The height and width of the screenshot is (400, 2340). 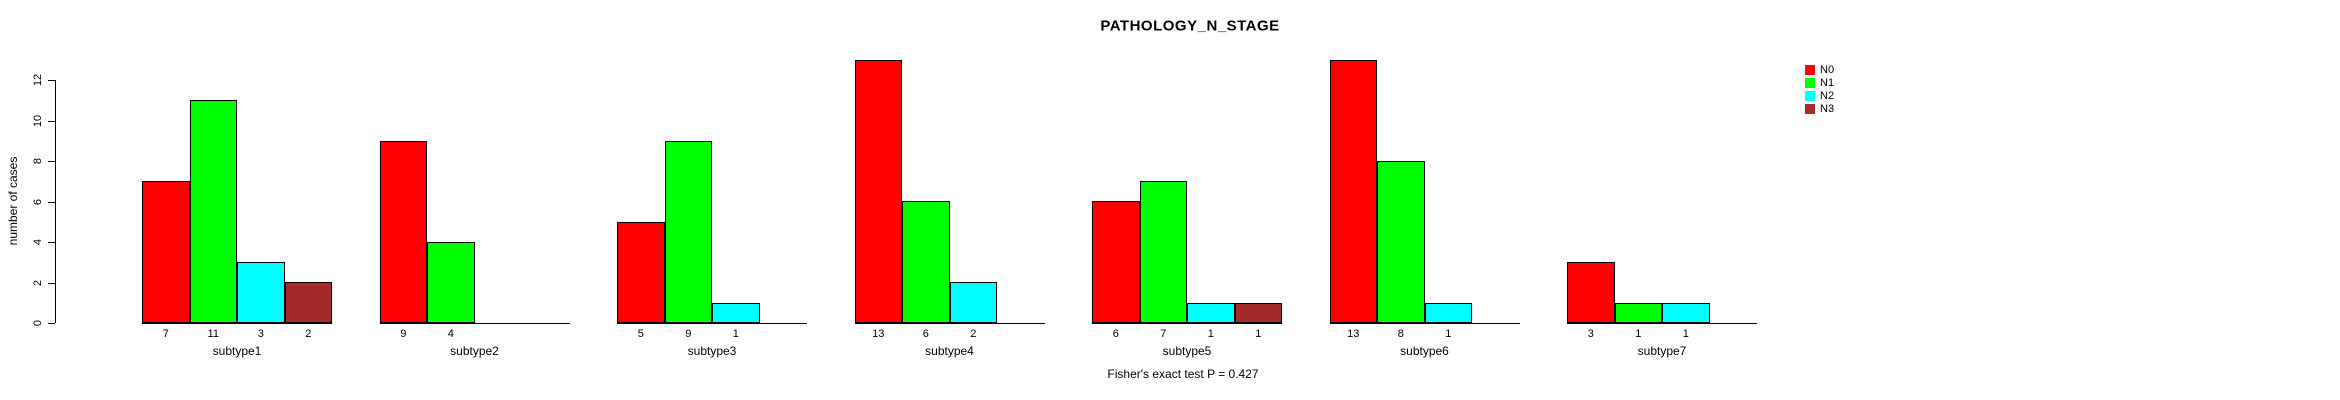 I want to click on bar-subtype4-N2, so click(x=973, y=302).